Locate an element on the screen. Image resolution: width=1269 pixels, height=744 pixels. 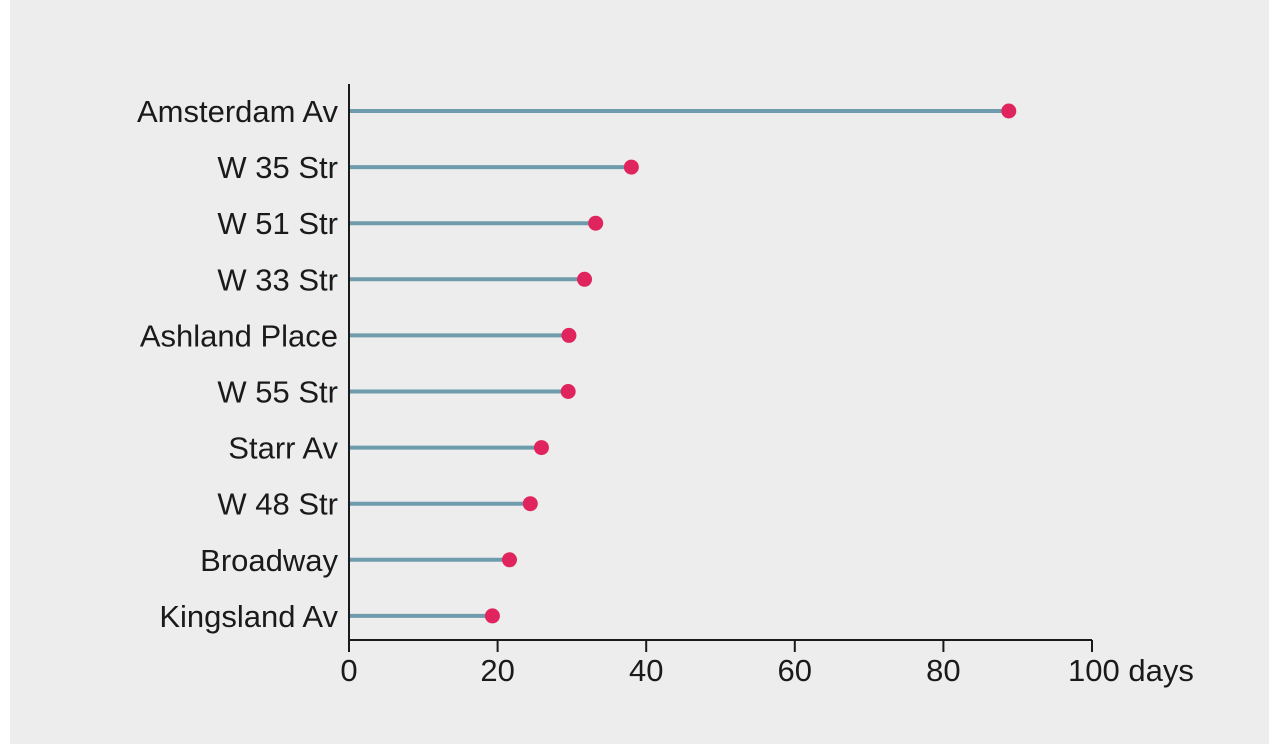
category-label-3: W 33 Str is located at coordinates (277, 279).